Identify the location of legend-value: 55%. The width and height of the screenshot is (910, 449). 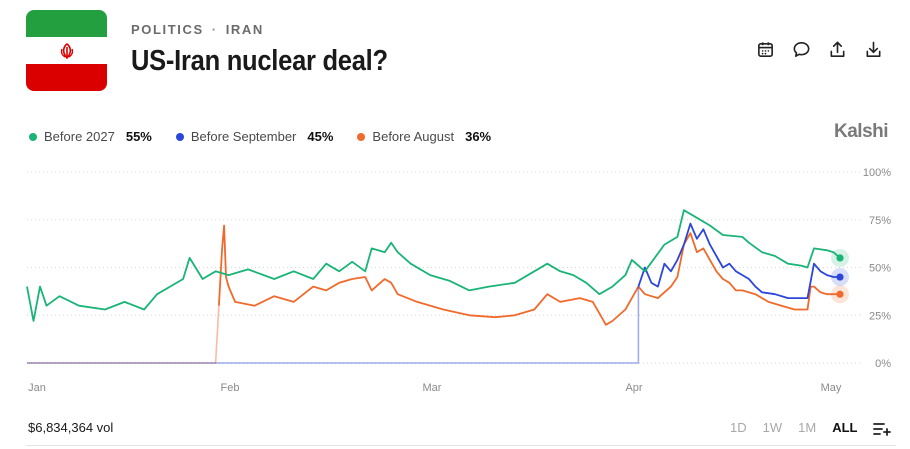
(138, 136).